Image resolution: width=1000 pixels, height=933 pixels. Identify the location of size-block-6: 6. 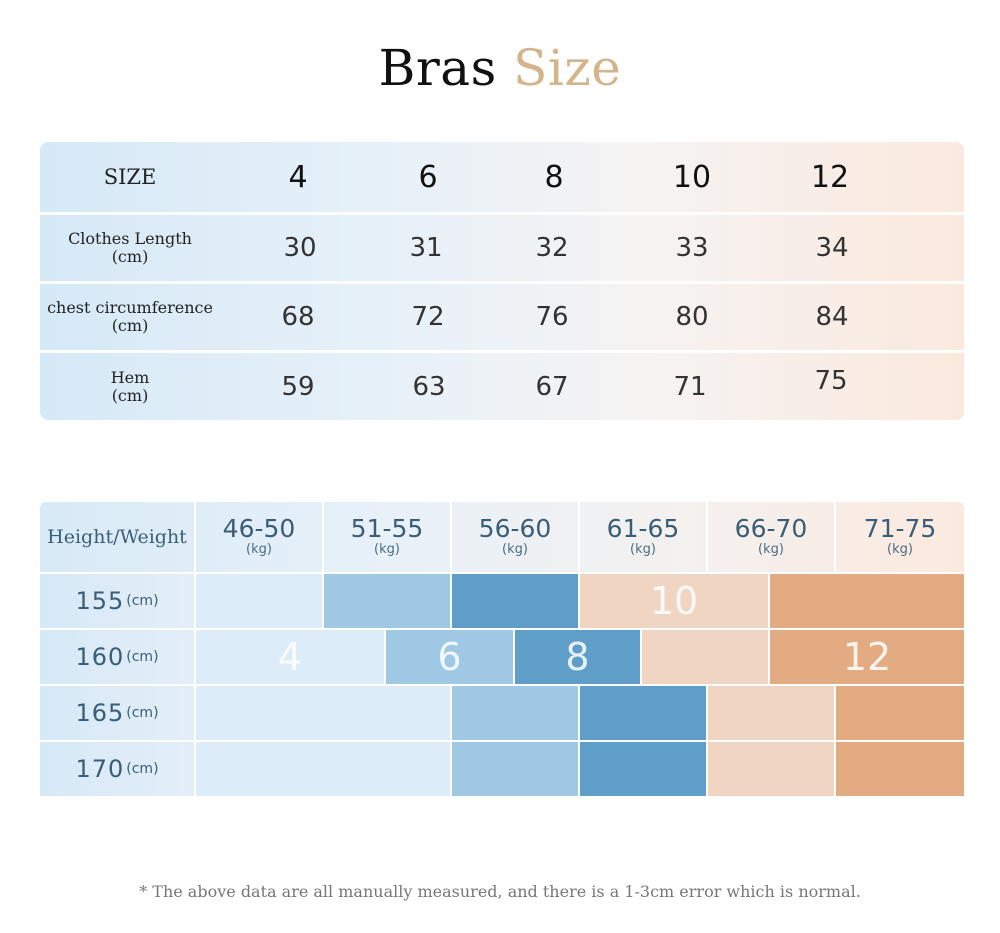
(449, 657).